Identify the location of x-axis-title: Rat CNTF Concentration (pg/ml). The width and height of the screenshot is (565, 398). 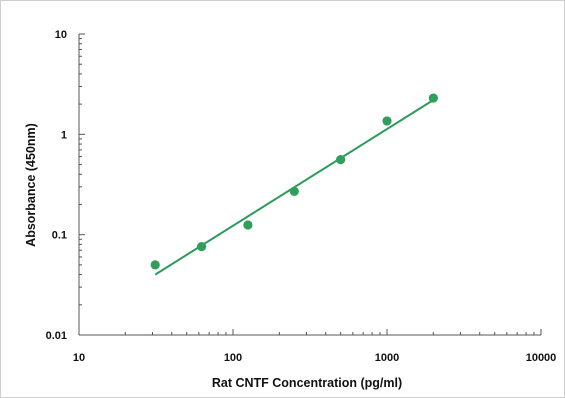
(307, 383).